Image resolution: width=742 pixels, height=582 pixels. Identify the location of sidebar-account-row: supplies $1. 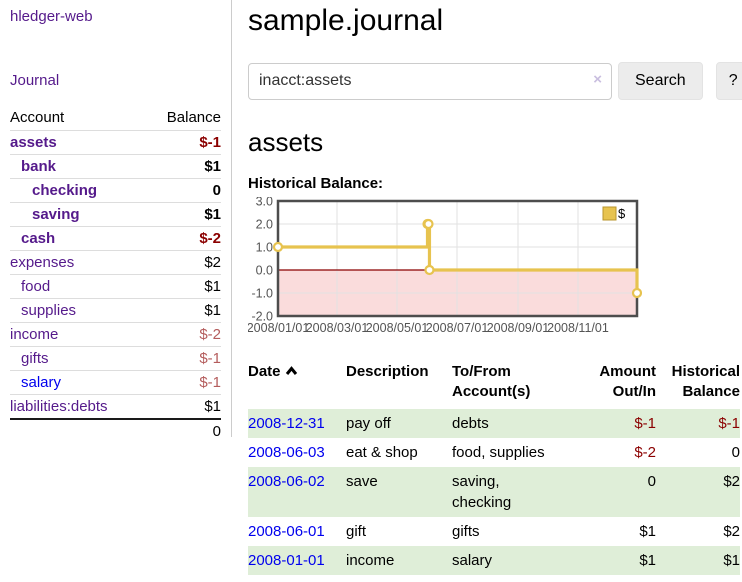
(115, 310).